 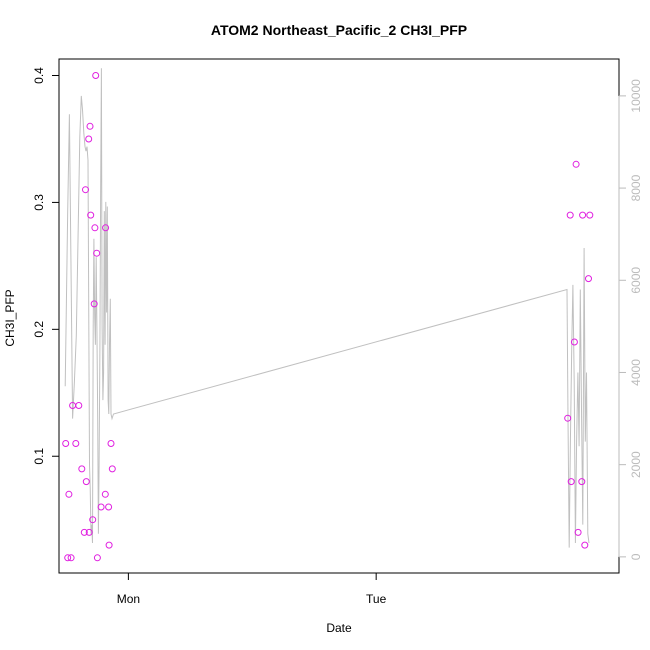 What do you see at coordinates (636, 96) in the screenshot?
I see `y2-tick-label: 10000` at bounding box center [636, 96].